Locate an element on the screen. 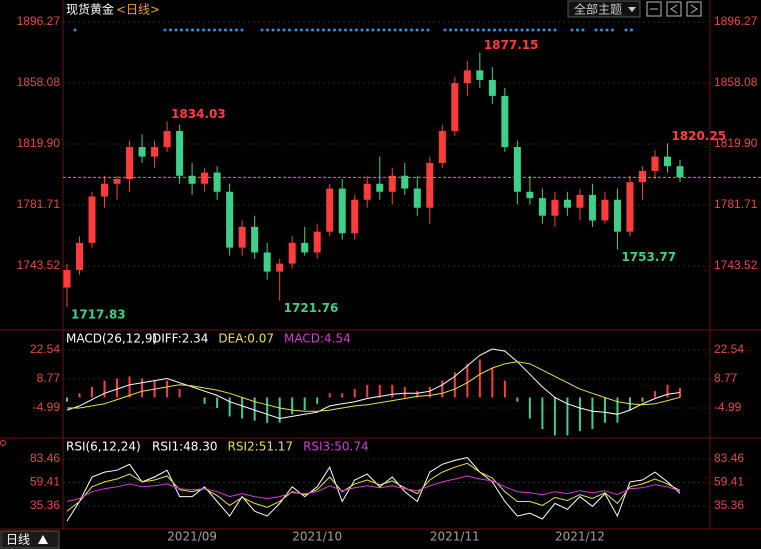 The width and height of the screenshot is (761, 549). macd-title: MACD(26,12,9) is located at coordinates (111, 339).